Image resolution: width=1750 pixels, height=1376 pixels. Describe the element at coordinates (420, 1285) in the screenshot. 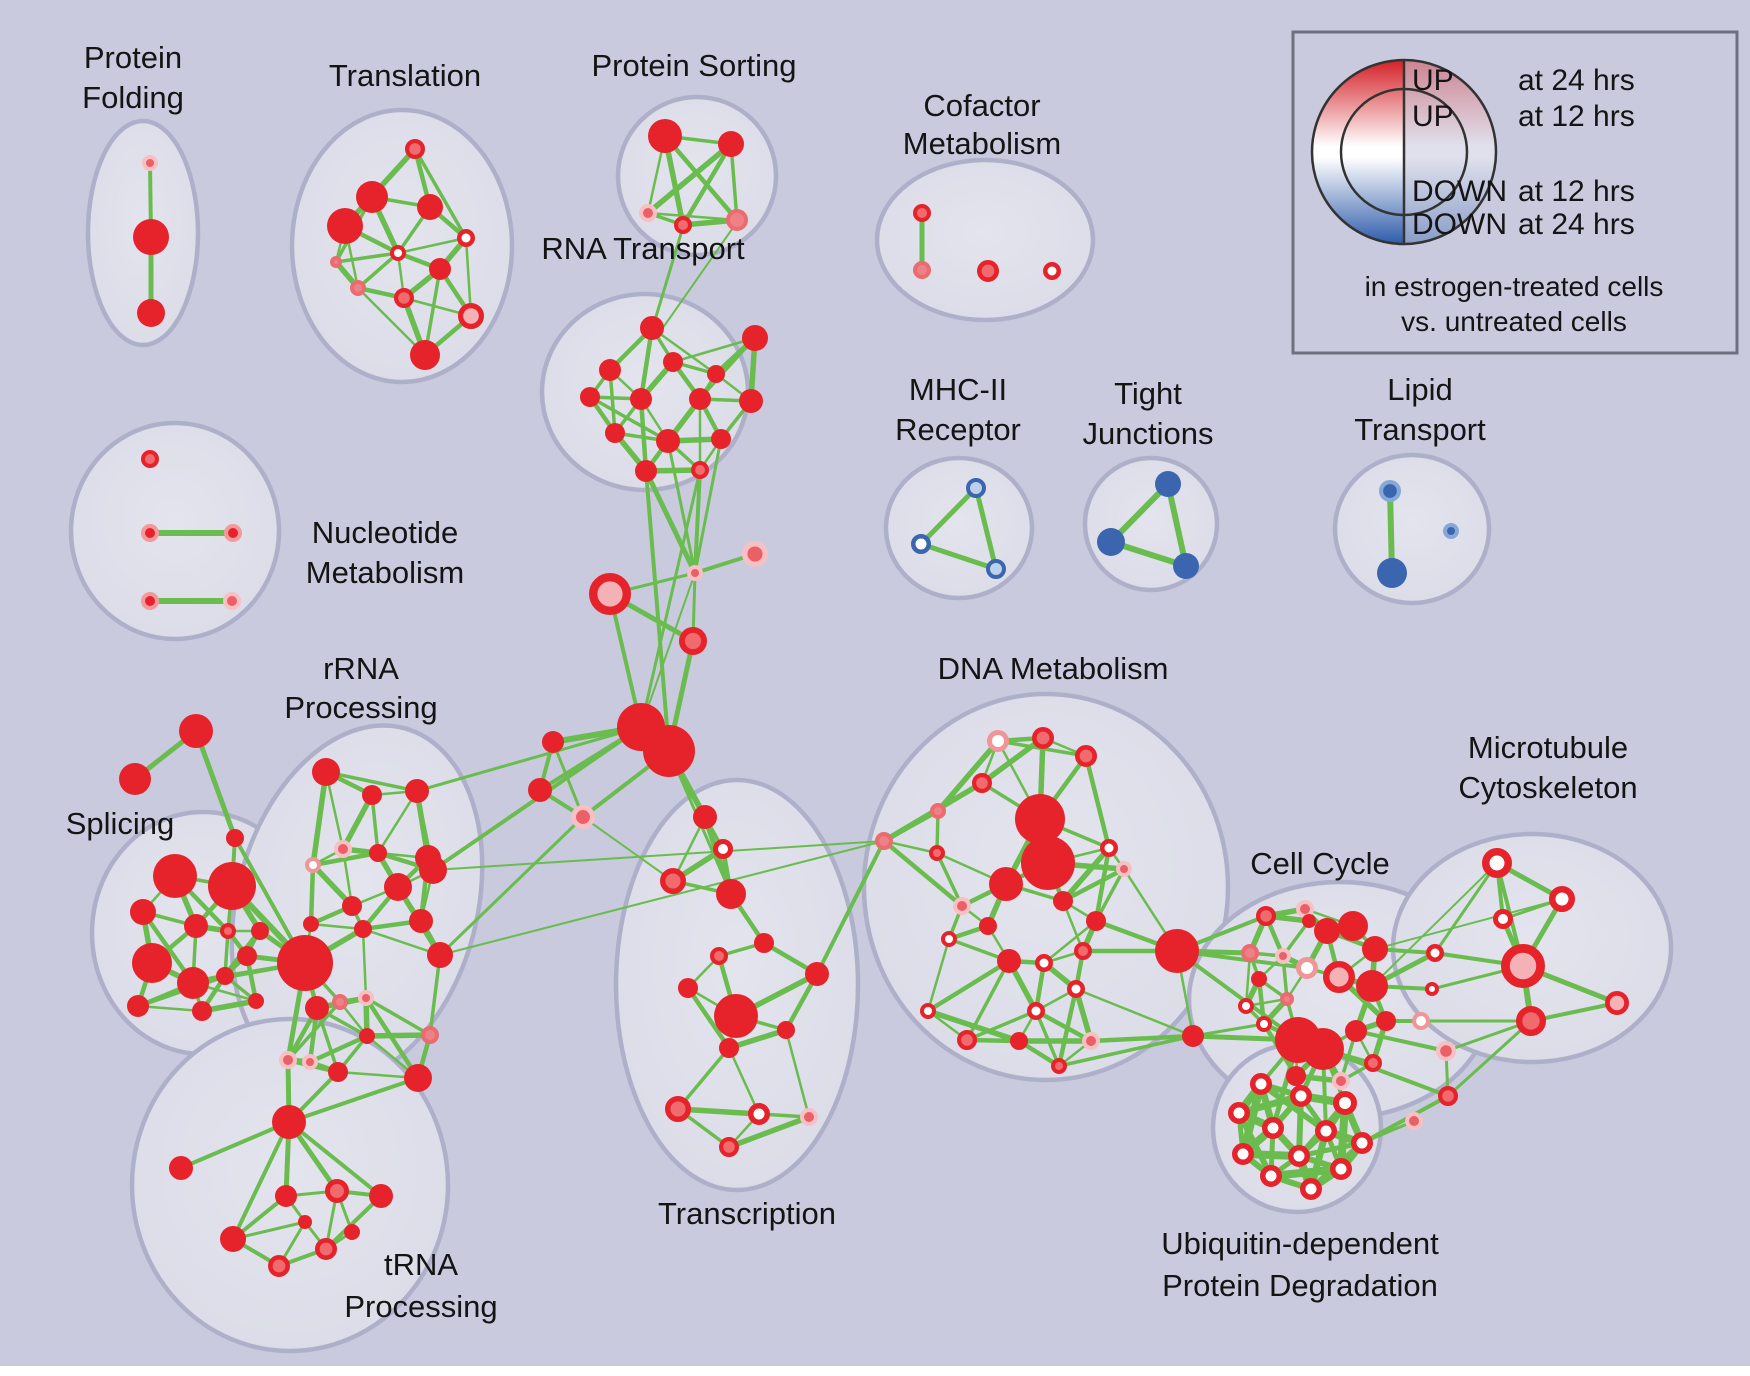

I see `cluster-label-trna-processing: tRNA Processing` at that location.